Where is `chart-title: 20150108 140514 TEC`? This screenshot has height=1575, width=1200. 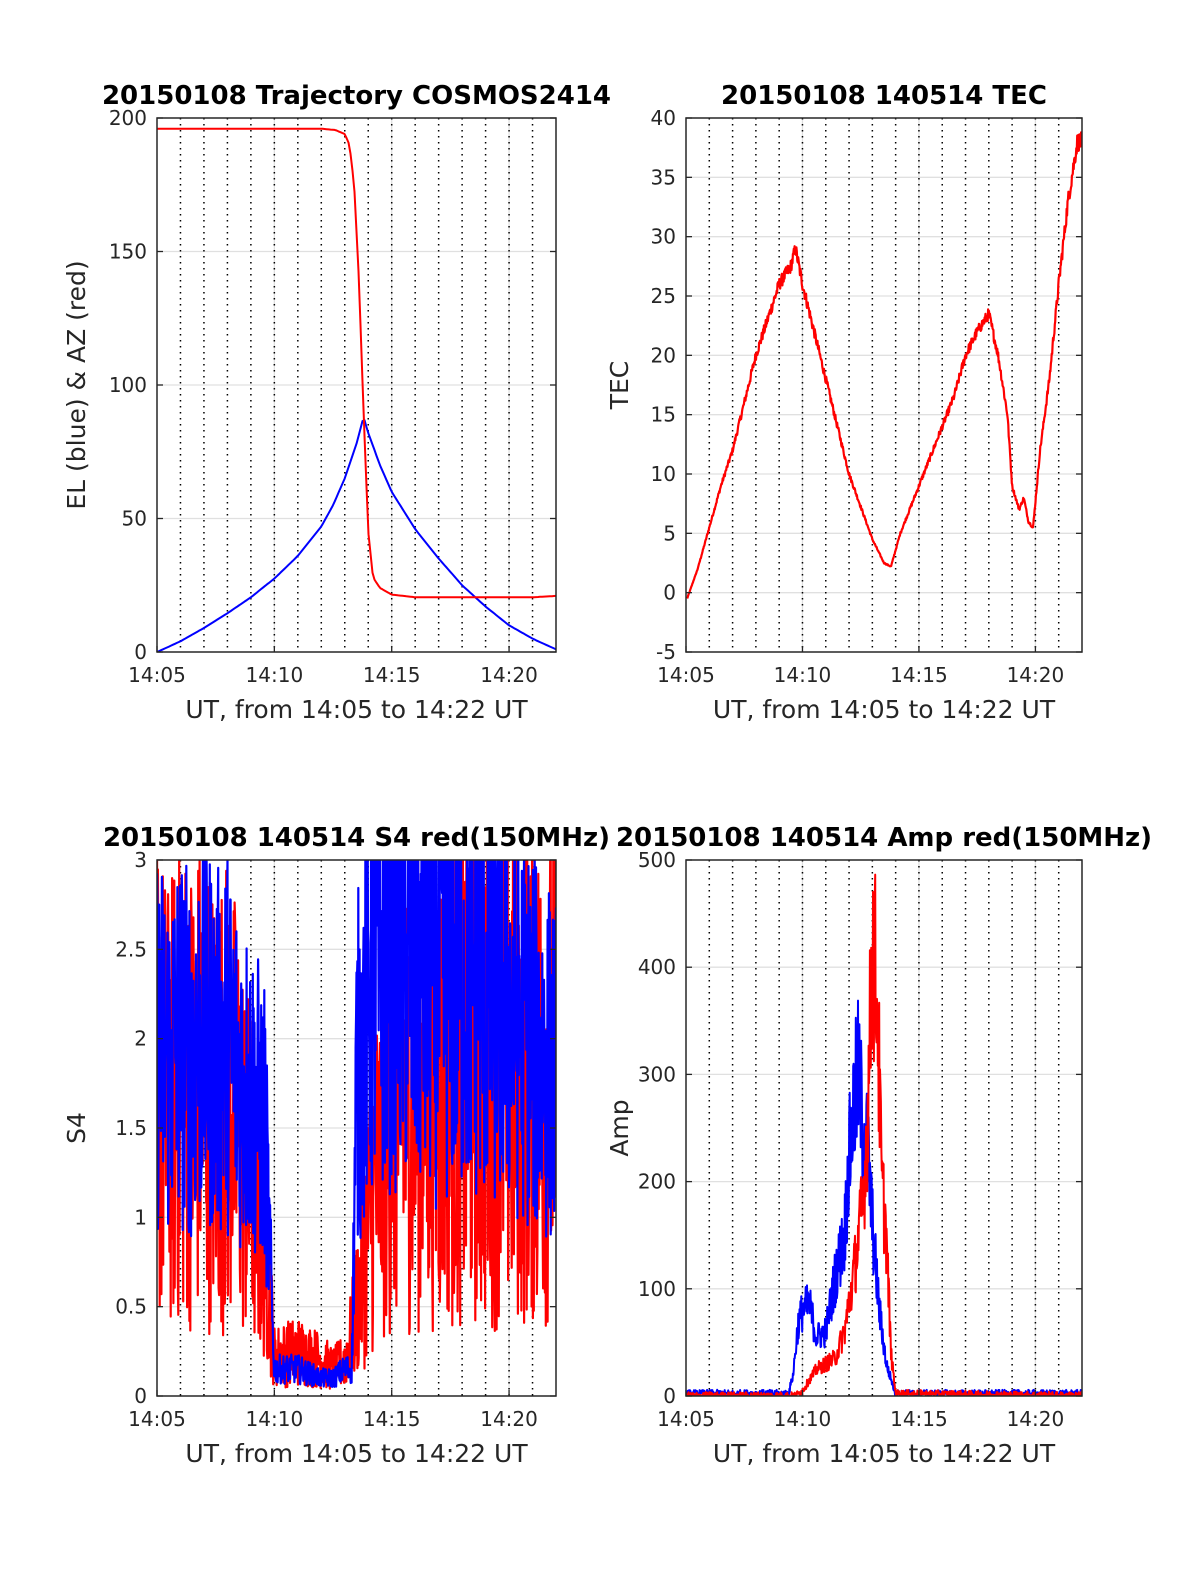
chart-title: 20150108 140514 TEC is located at coordinates (884, 96).